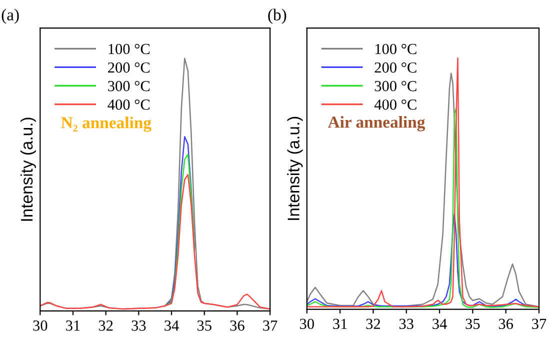 The height and width of the screenshot is (338, 550). What do you see at coordinates (10, 16) in the screenshot?
I see `chart-title: (a)` at bounding box center [10, 16].